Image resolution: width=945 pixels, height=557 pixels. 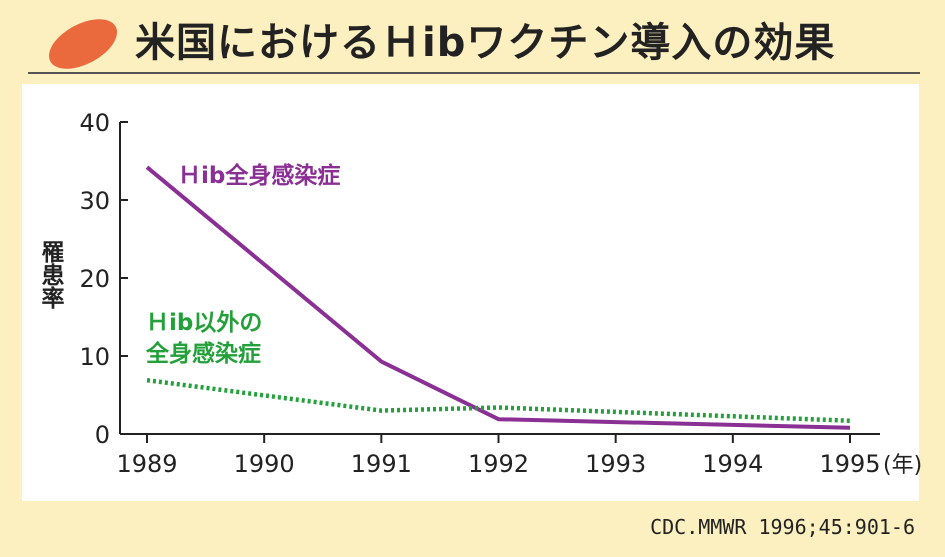 I want to click on x-tick-label: 1992, so click(x=498, y=464).